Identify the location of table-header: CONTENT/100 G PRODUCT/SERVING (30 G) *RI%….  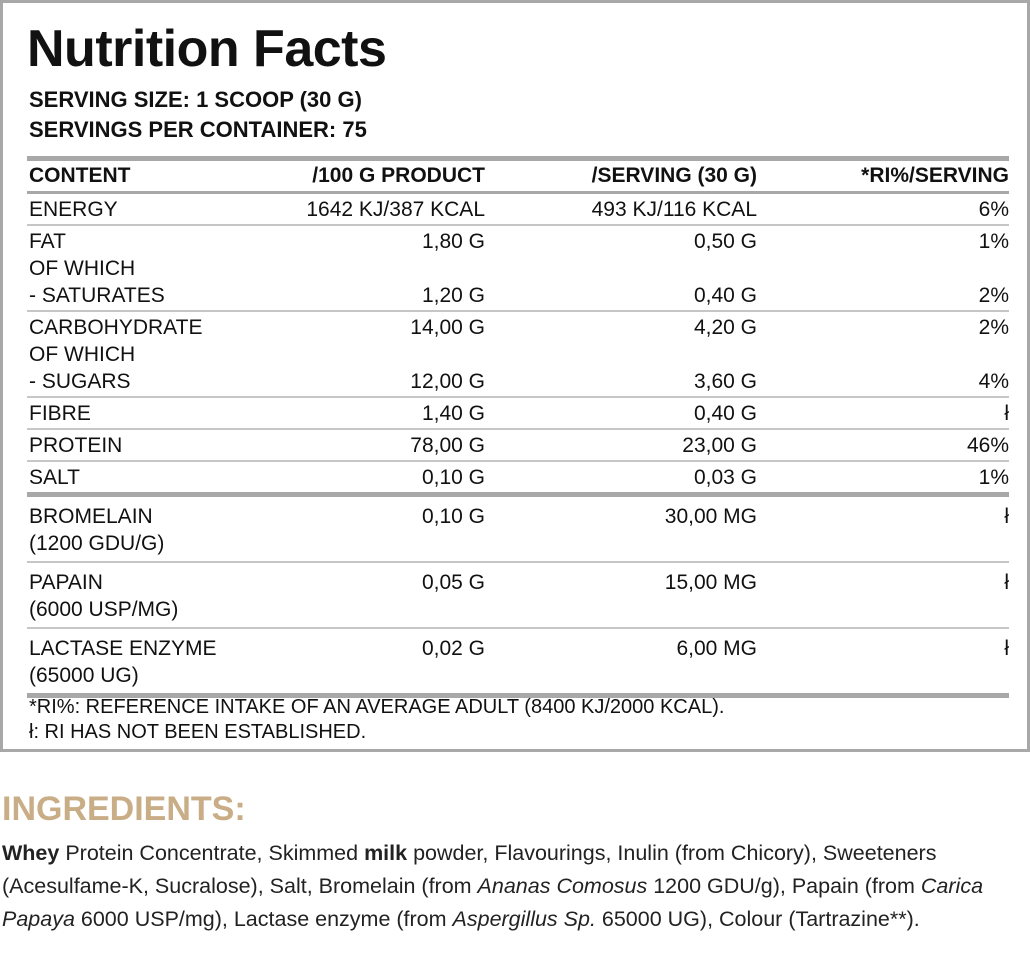
(518, 177).